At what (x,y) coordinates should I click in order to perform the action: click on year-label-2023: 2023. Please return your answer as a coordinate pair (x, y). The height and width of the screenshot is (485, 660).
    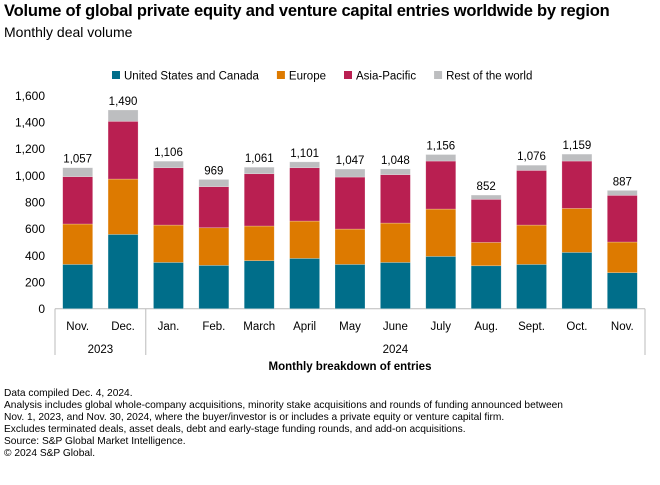
    Looking at the image, I should click on (101, 350).